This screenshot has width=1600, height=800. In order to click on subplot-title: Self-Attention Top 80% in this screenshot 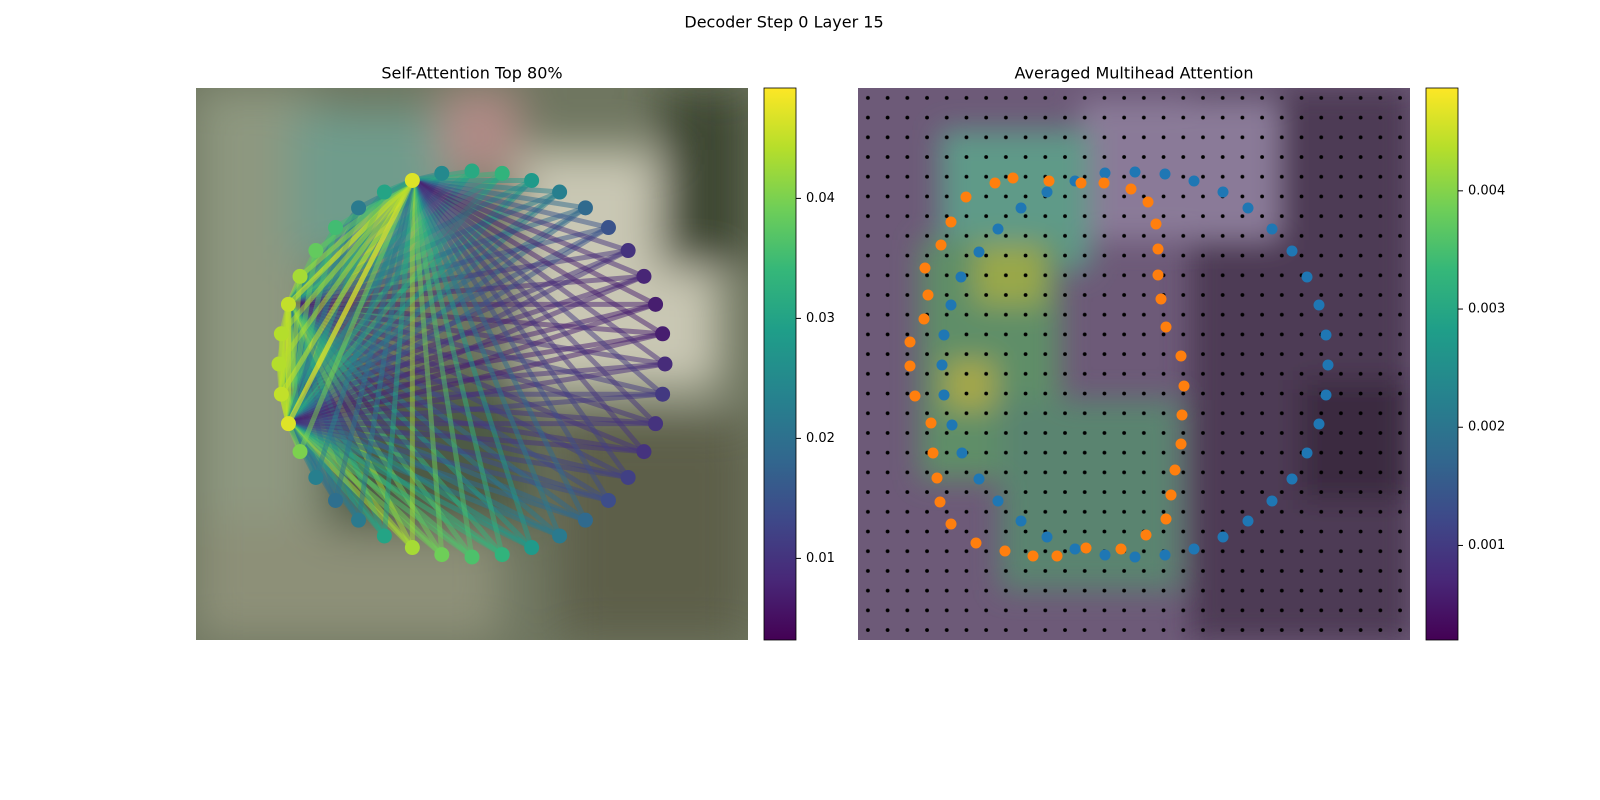, I will do `click(471, 73)`.